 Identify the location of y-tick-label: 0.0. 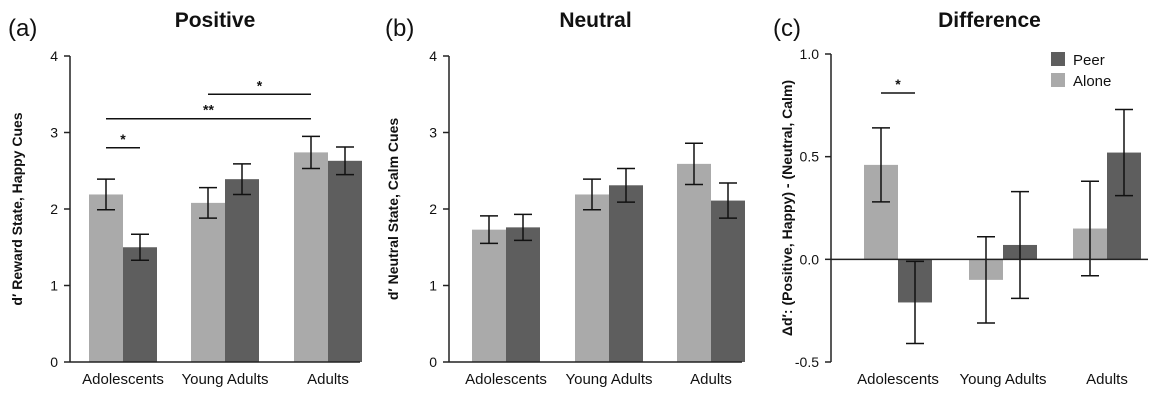
(810, 259).